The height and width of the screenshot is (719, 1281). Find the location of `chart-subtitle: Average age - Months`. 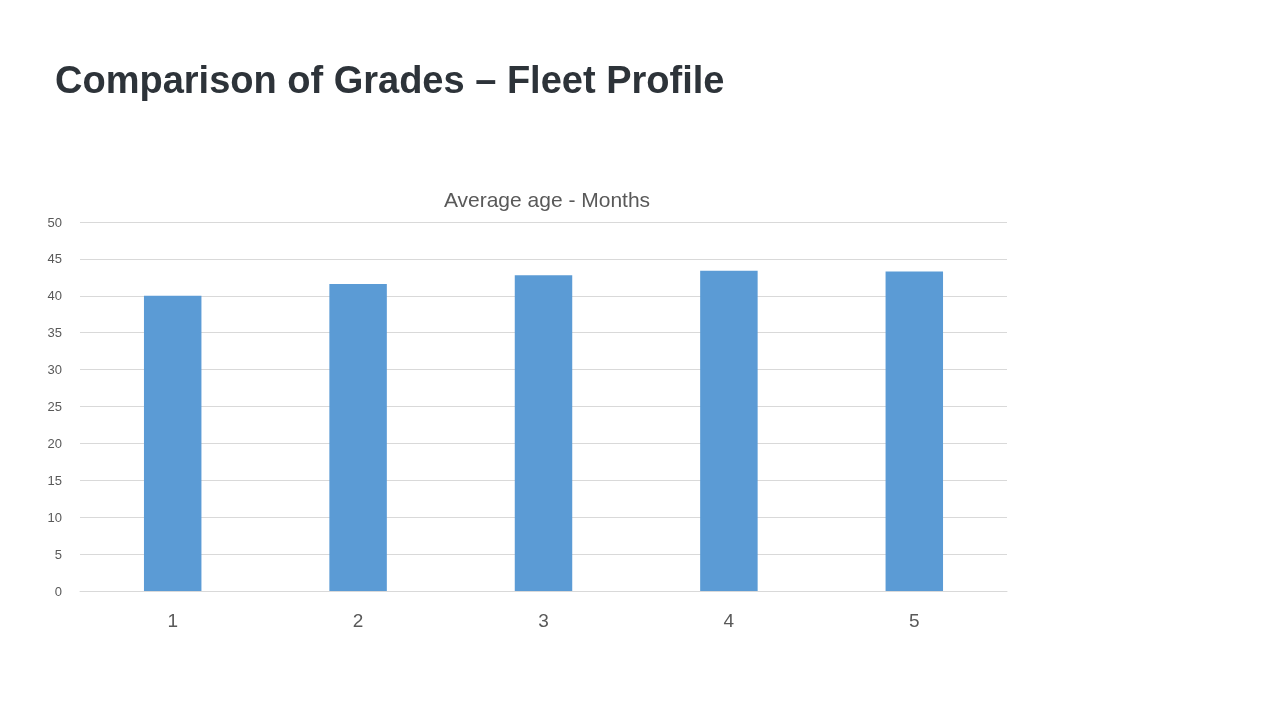

chart-subtitle: Average age - Months is located at coordinates (547, 199).